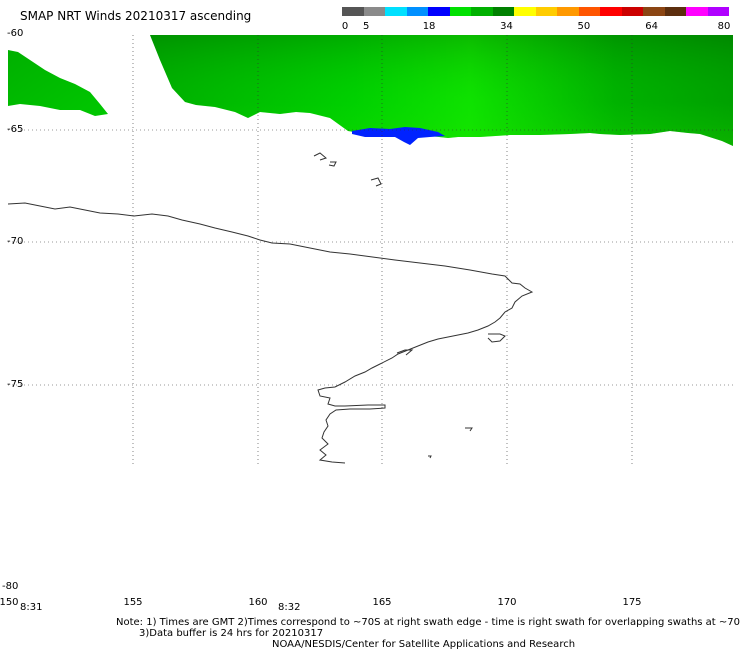 The height and width of the screenshot is (650, 740). Describe the element at coordinates (31, 607) in the screenshot. I see `swath-time-label: 8:31` at that location.